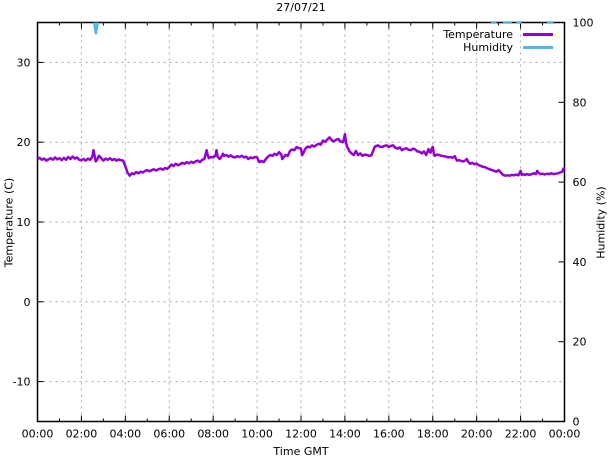 The image size is (613, 459). Describe the element at coordinates (580, 262) in the screenshot. I see `y2-tick-label: 40` at that location.